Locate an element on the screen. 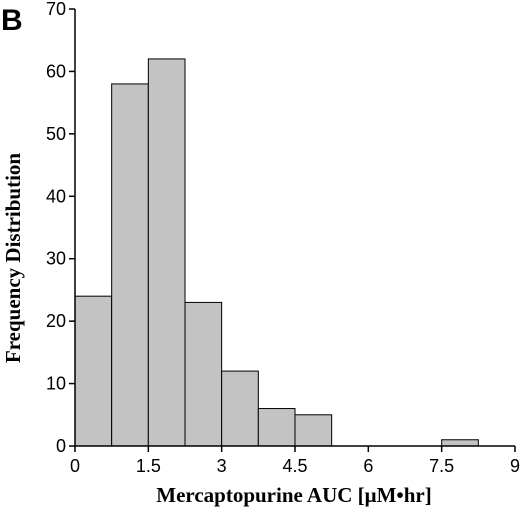 Image resolution: width=520 pixels, height=512 pixels. x-tick-label: 1.5 is located at coordinates (148, 466).